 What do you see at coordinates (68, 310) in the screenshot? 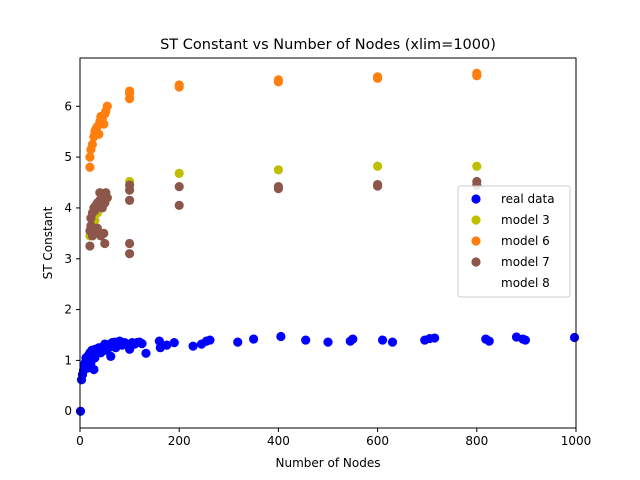
I see `y-tick-label: 2` at bounding box center [68, 310].